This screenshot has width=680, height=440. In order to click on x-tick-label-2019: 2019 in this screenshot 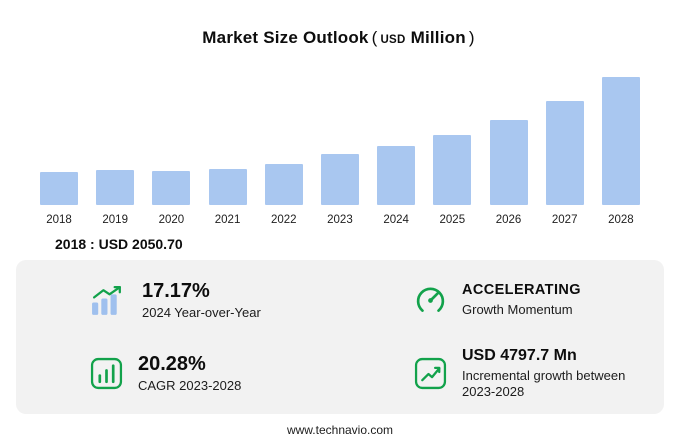, I will do `click(115, 220)`.